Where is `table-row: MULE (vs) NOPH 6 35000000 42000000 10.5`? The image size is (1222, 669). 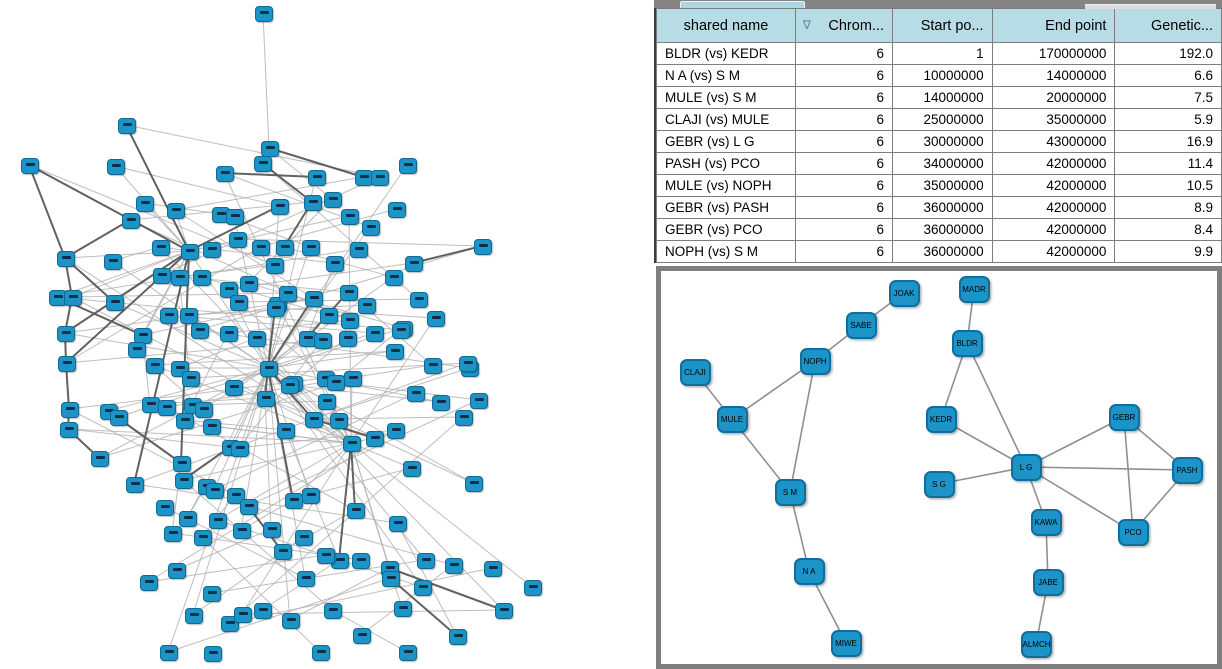 table-row: MULE (vs) NOPH 6 35000000 42000000 10.5 is located at coordinates (939, 185).